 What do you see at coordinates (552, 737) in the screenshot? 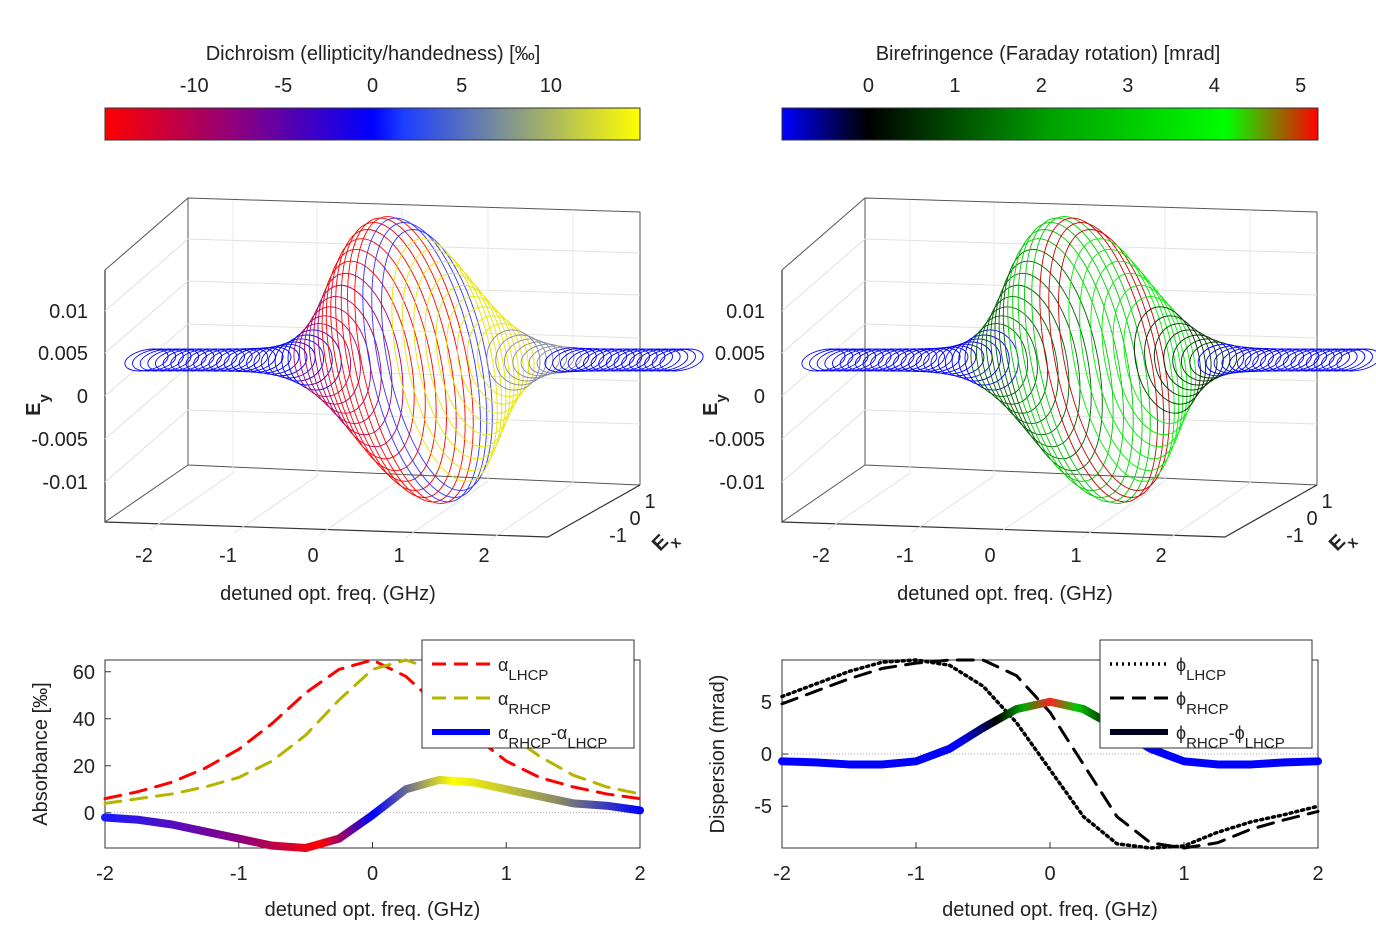
I see `legend-label: αRHCP-αLHCP` at bounding box center [552, 737].